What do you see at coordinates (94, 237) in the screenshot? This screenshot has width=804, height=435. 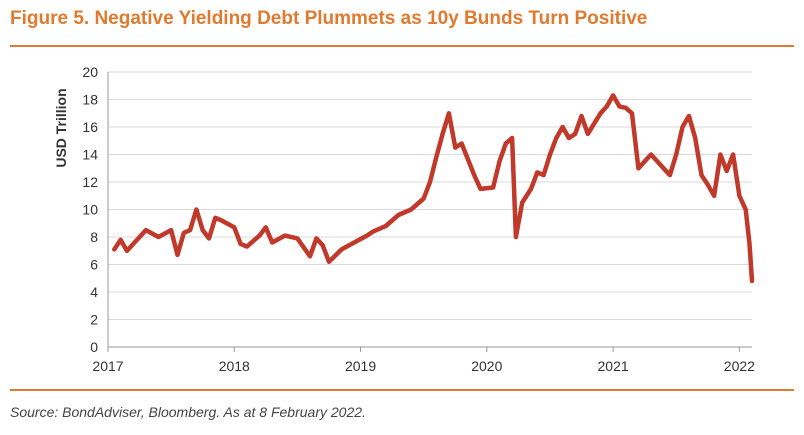 I see `y-tick-label: 8` at bounding box center [94, 237].